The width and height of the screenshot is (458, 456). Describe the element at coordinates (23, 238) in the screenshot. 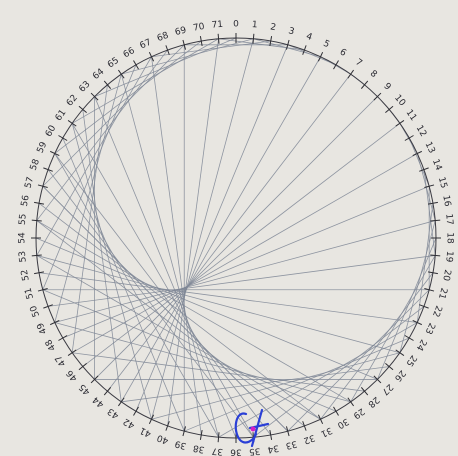

I see `point-label: 54` at that location.